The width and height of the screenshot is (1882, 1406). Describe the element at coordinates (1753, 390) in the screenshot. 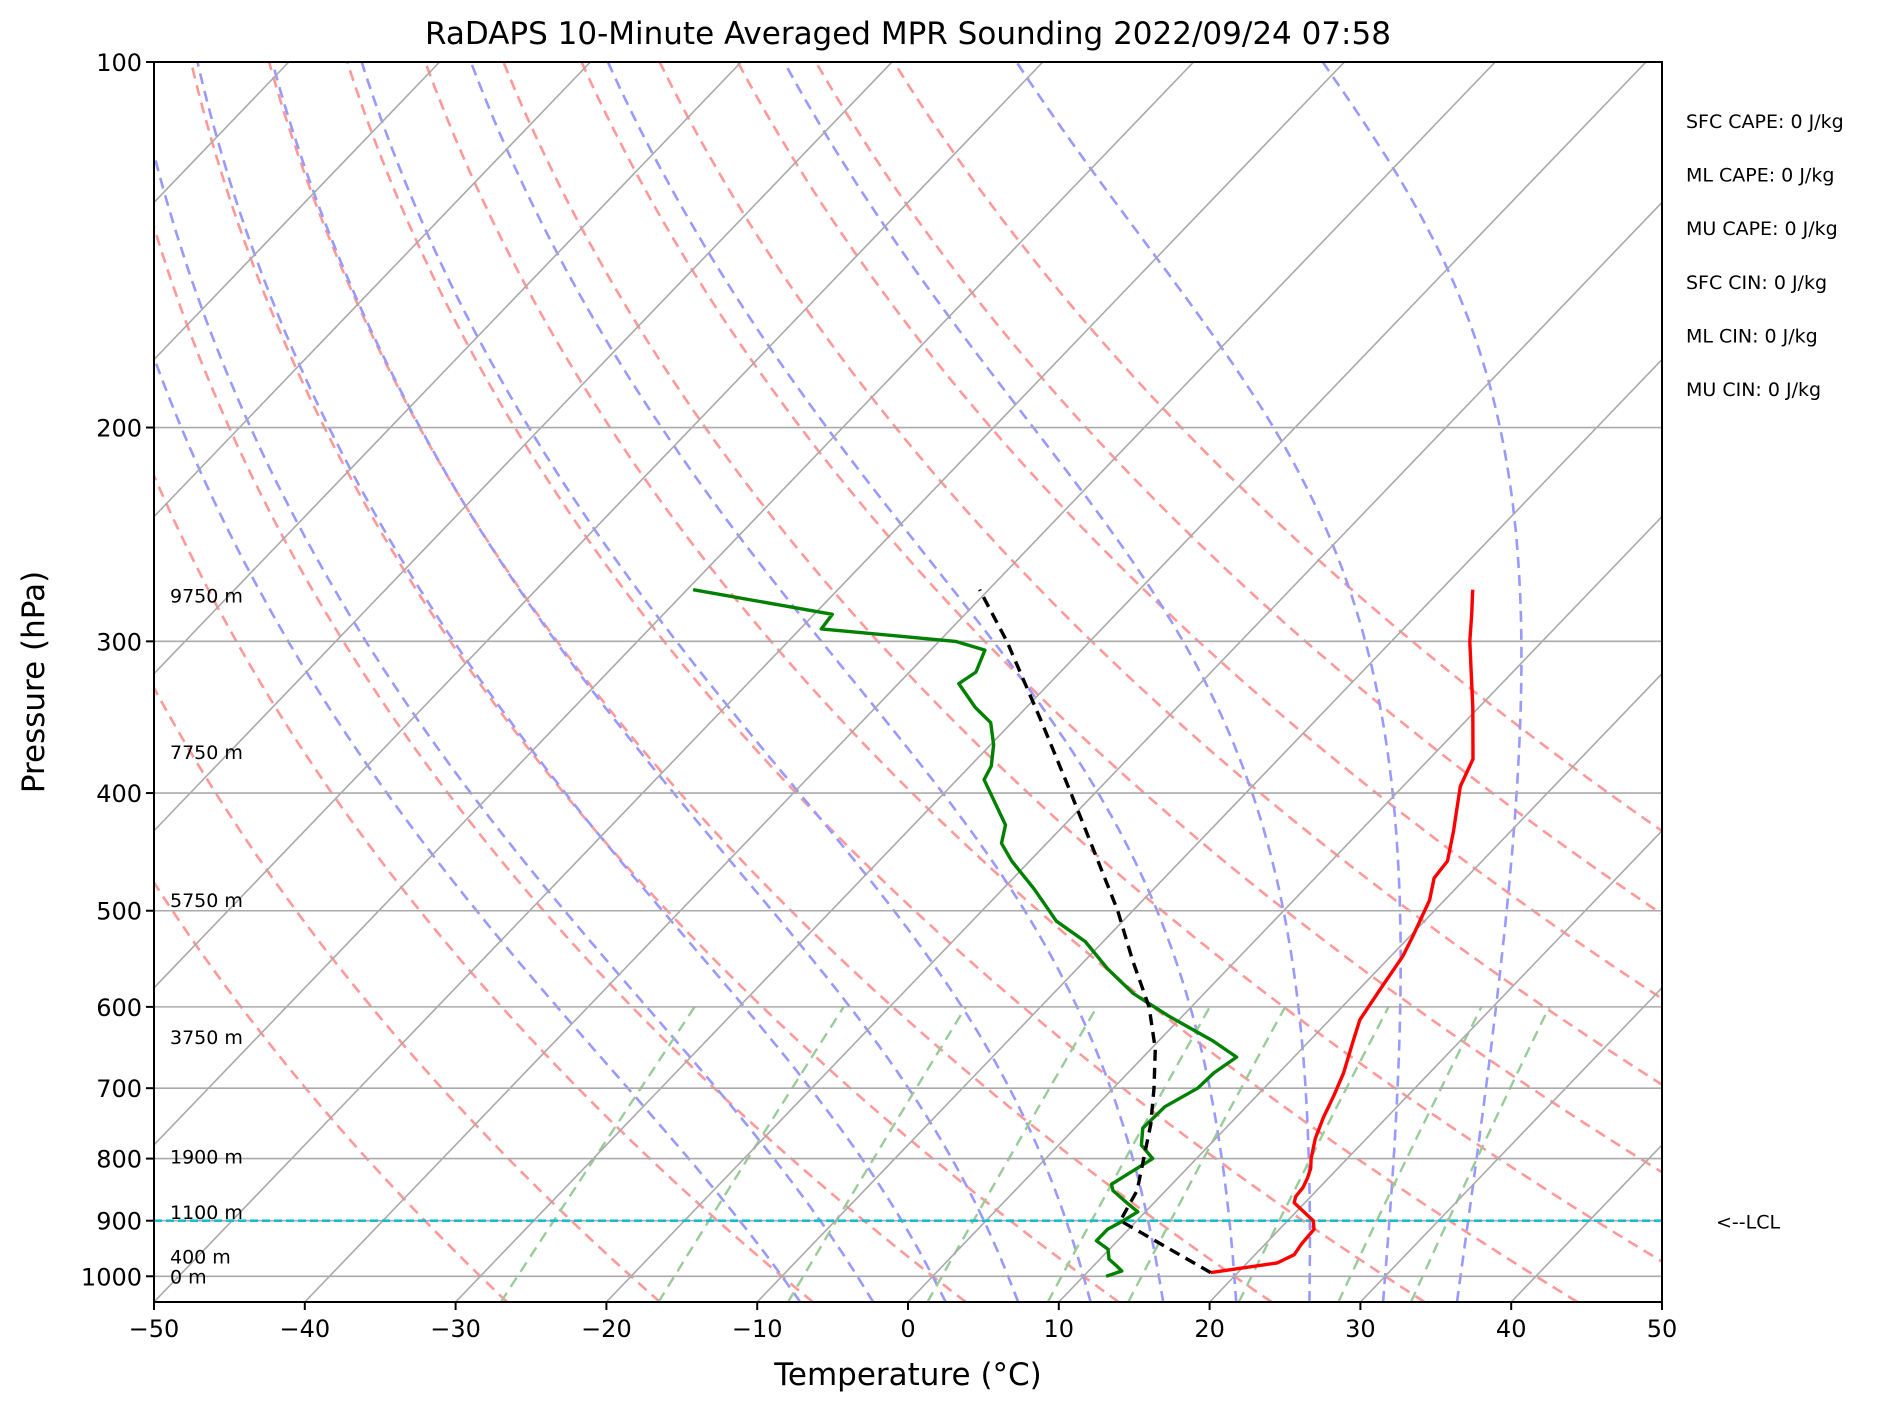

I see `stat-line: MU CIN: 0 J/kg` at that location.